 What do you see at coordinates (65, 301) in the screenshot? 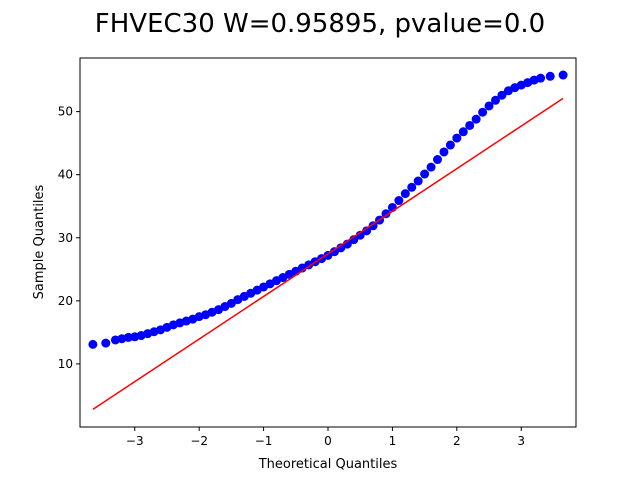
I see `y-tick-label: 20` at bounding box center [65, 301].